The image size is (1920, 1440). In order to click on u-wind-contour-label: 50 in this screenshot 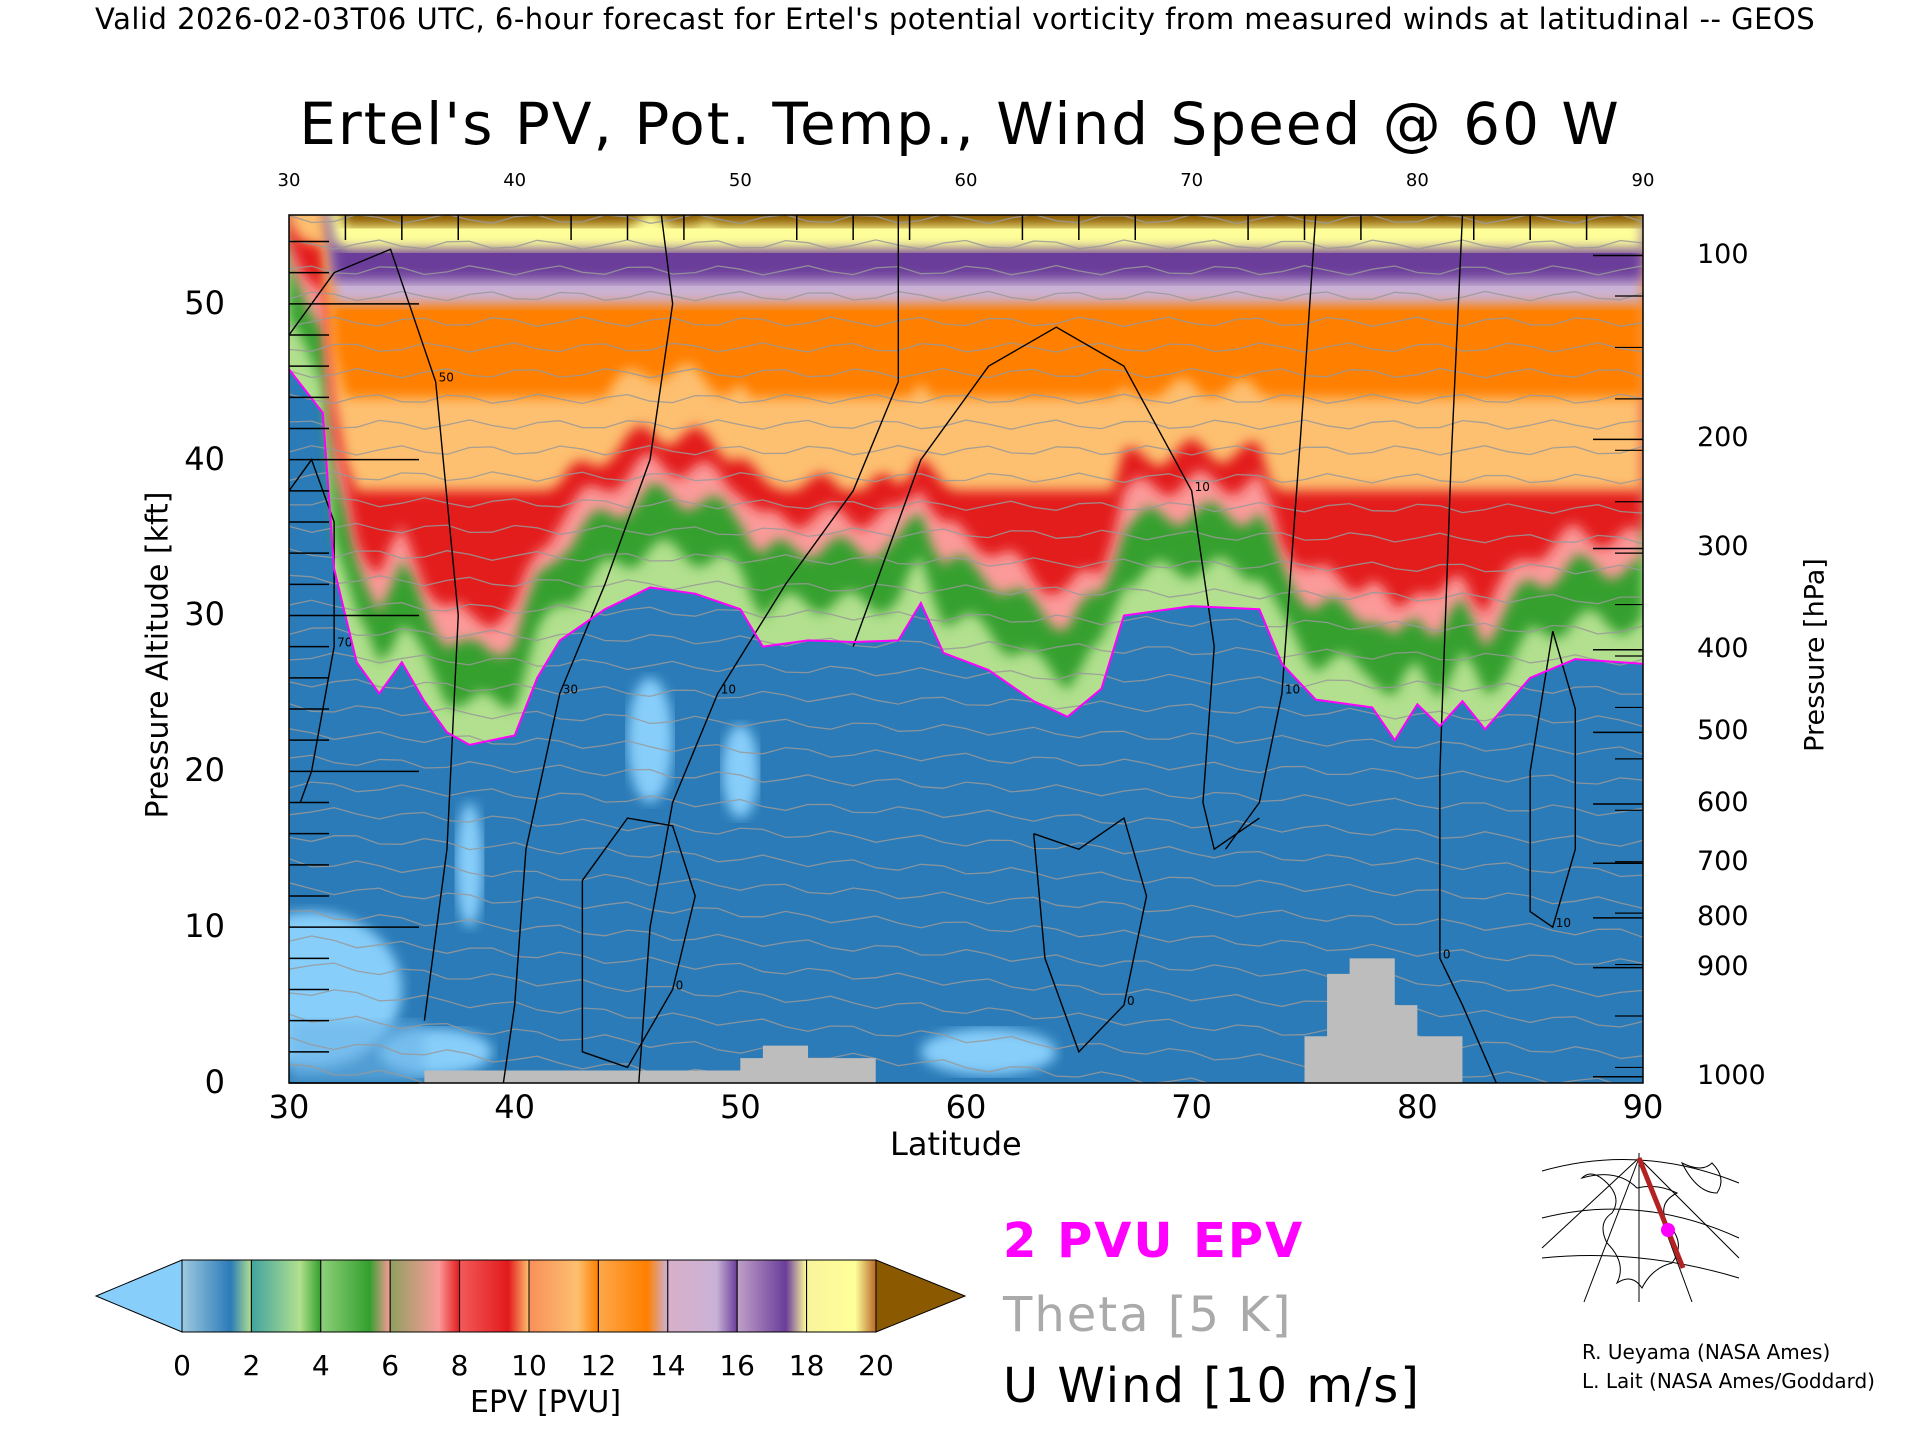, I will do `click(446, 378)`.